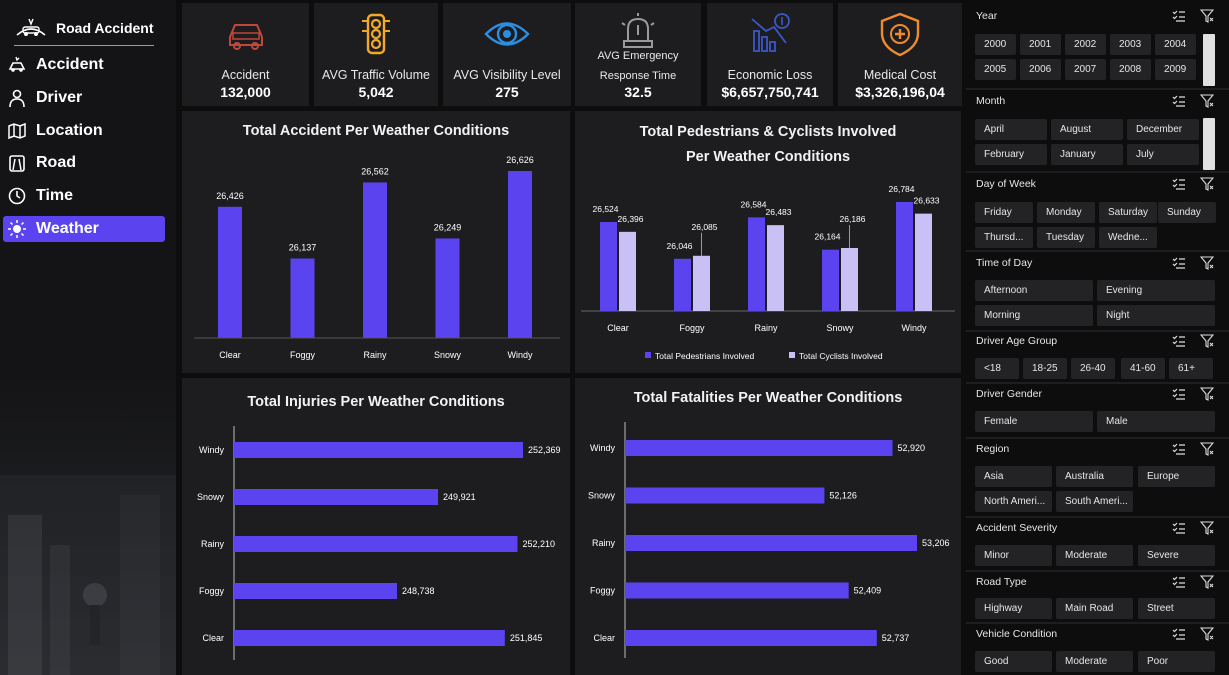 The height and width of the screenshot is (675, 1229). Describe the element at coordinates (1004, 212) in the screenshot. I see `slicer-option: Friday` at that location.